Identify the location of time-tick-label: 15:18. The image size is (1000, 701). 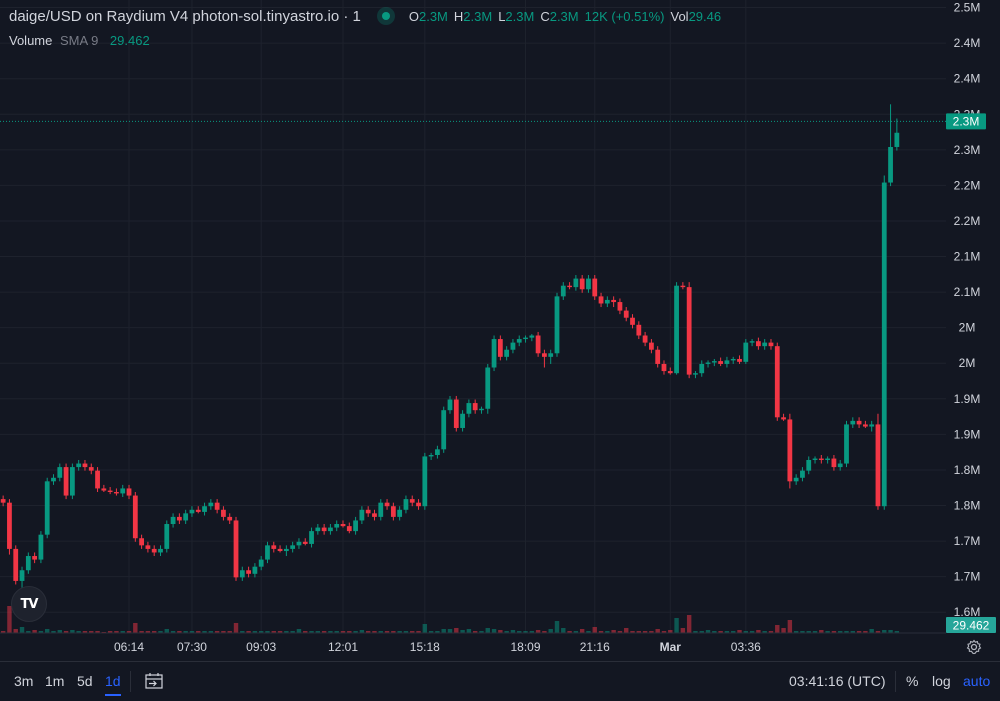
(425, 647).